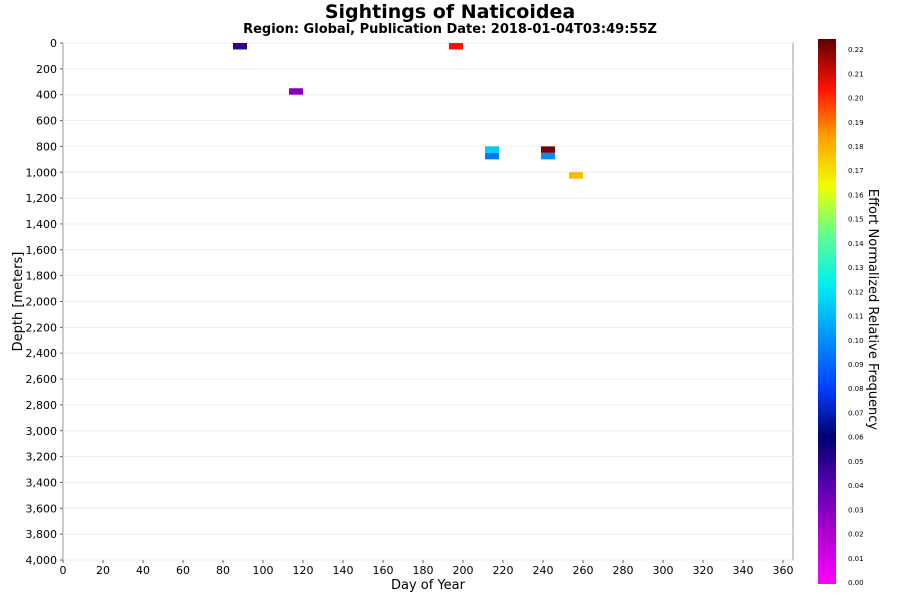 The width and height of the screenshot is (900, 600). I want to click on y-tick-label: 600, so click(46, 121).